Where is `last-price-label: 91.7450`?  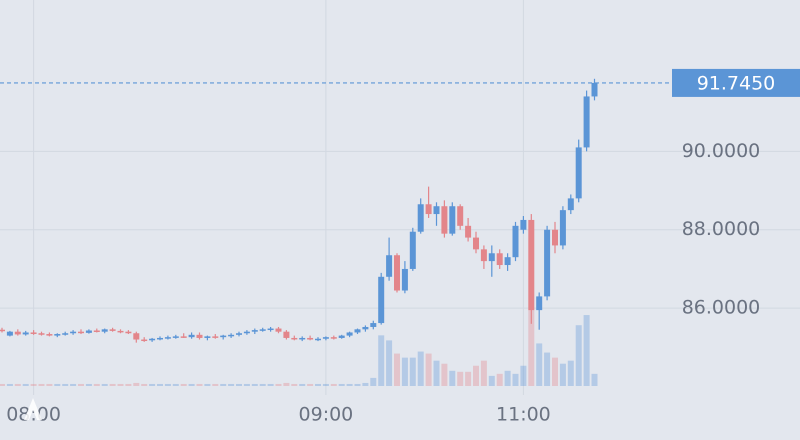 last-price-label: 91.7450 is located at coordinates (736, 83).